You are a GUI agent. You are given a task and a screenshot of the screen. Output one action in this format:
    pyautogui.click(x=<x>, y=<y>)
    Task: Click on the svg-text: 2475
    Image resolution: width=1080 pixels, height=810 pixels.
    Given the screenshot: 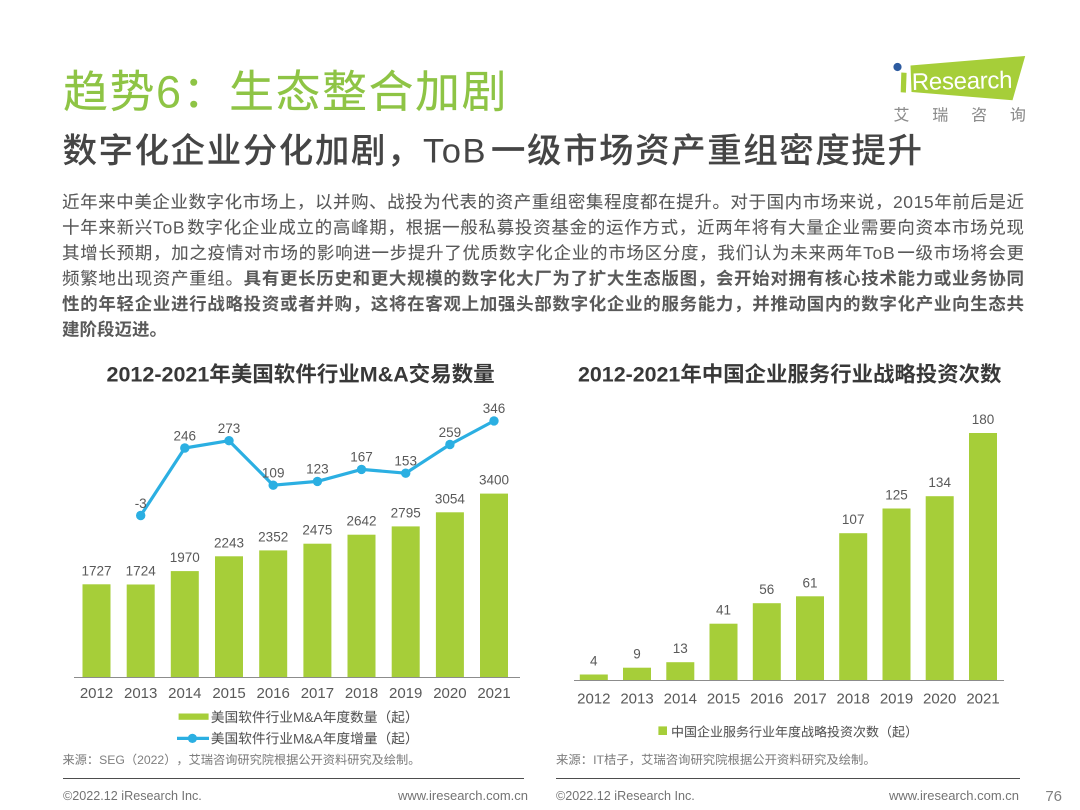 What is the action you would take?
    pyautogui.click(x=317, y=530)
    